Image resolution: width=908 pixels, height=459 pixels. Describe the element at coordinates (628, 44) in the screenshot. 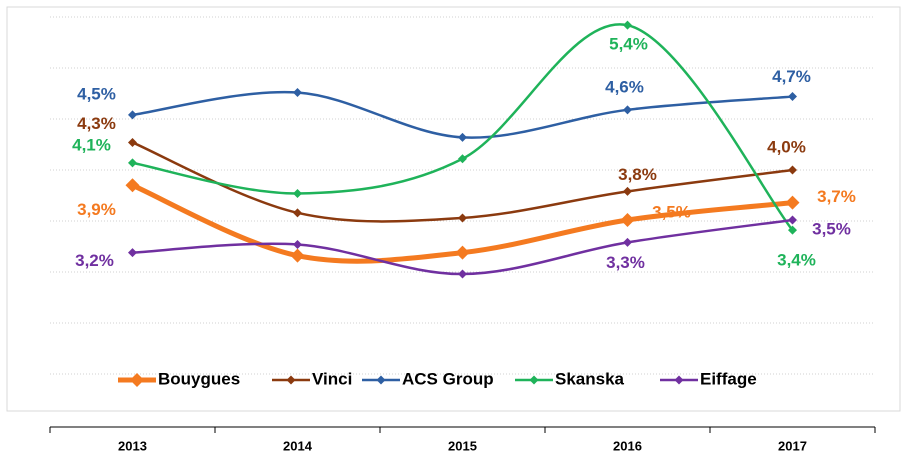

I see `data-label: 5,4%` at that location.